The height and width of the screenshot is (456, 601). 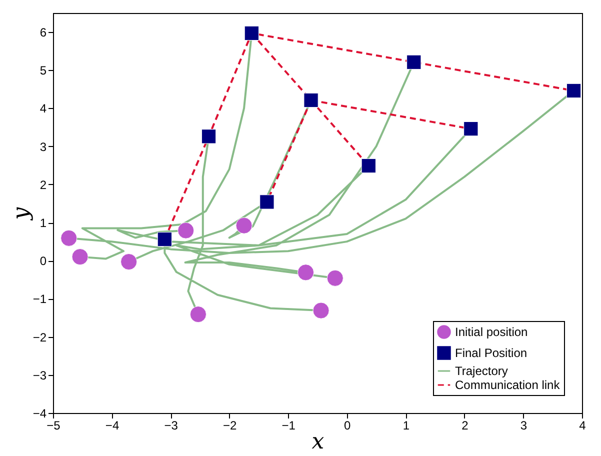 I want to click on x-axis-title: x, so click(x=318, y=442).